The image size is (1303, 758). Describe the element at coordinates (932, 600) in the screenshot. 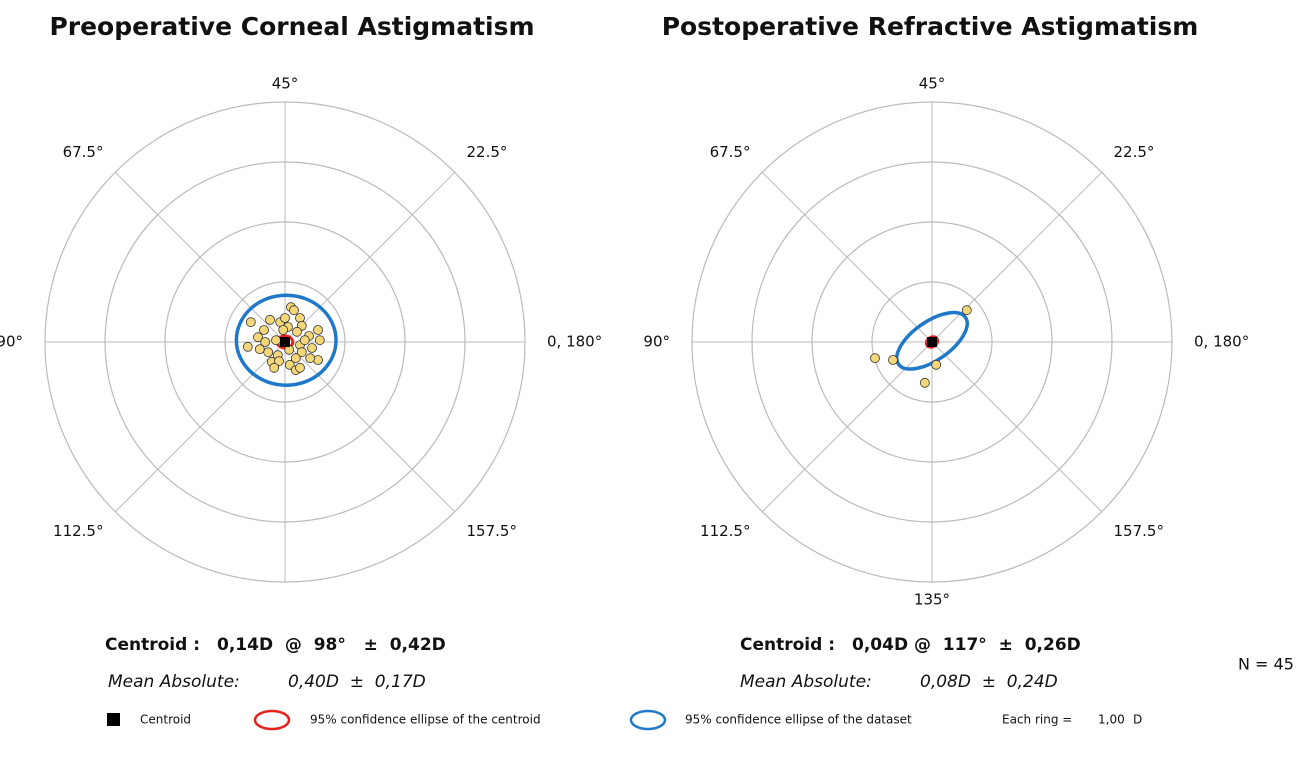

I see `angle-label: 135°` at that location.